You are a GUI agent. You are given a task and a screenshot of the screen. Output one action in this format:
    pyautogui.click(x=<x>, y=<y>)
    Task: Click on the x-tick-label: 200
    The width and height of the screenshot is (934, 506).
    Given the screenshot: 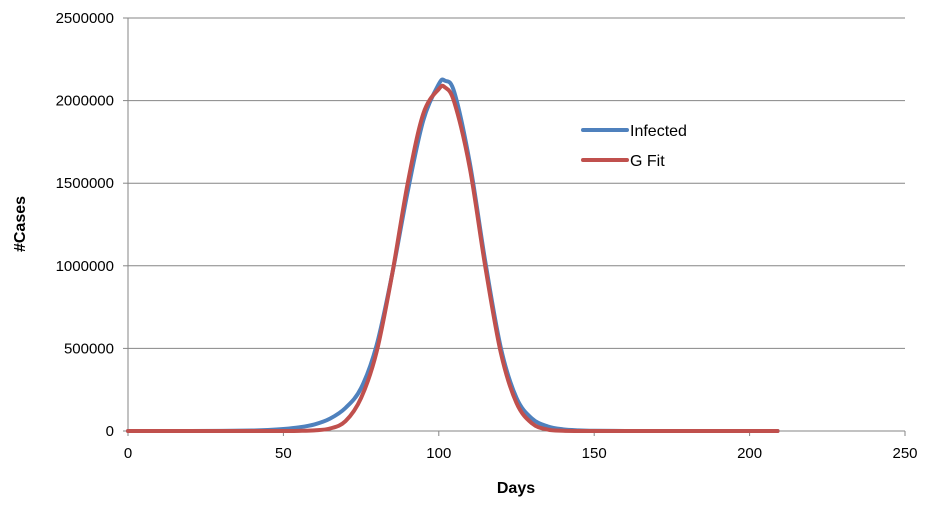 What is the action you would take?
    pyautogui.click(x=749, y=453)
    